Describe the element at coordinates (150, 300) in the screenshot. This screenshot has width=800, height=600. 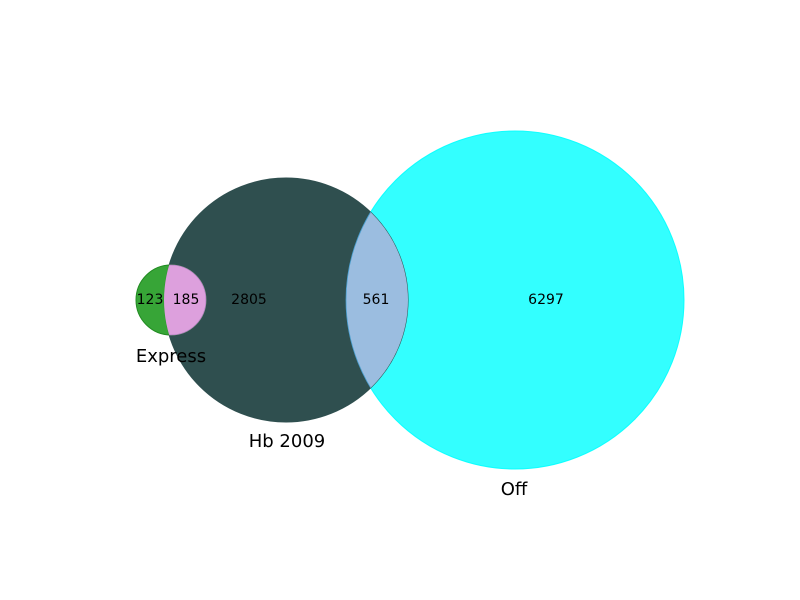
I see `express-only-count: 123` at that location.